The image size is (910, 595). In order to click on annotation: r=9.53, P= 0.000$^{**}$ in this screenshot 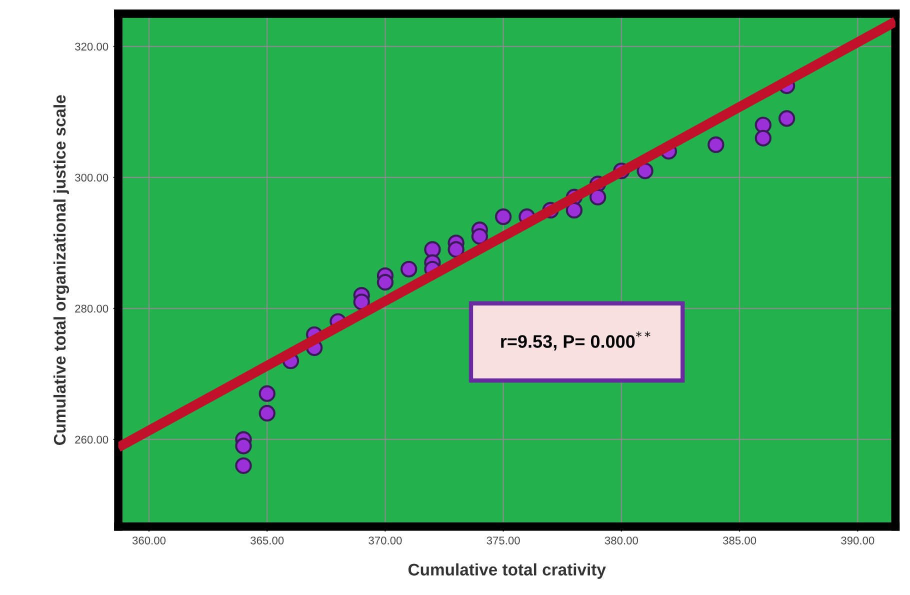, I will do `click(575, 341)`.